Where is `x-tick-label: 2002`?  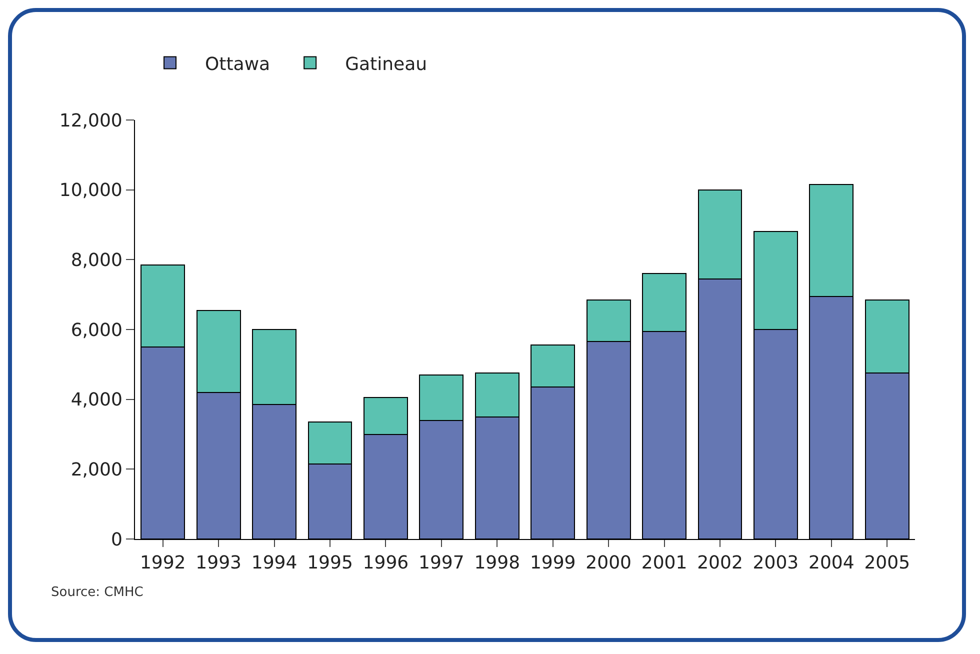 x-tick-label: 2002 is located at coordinates (720, 563).